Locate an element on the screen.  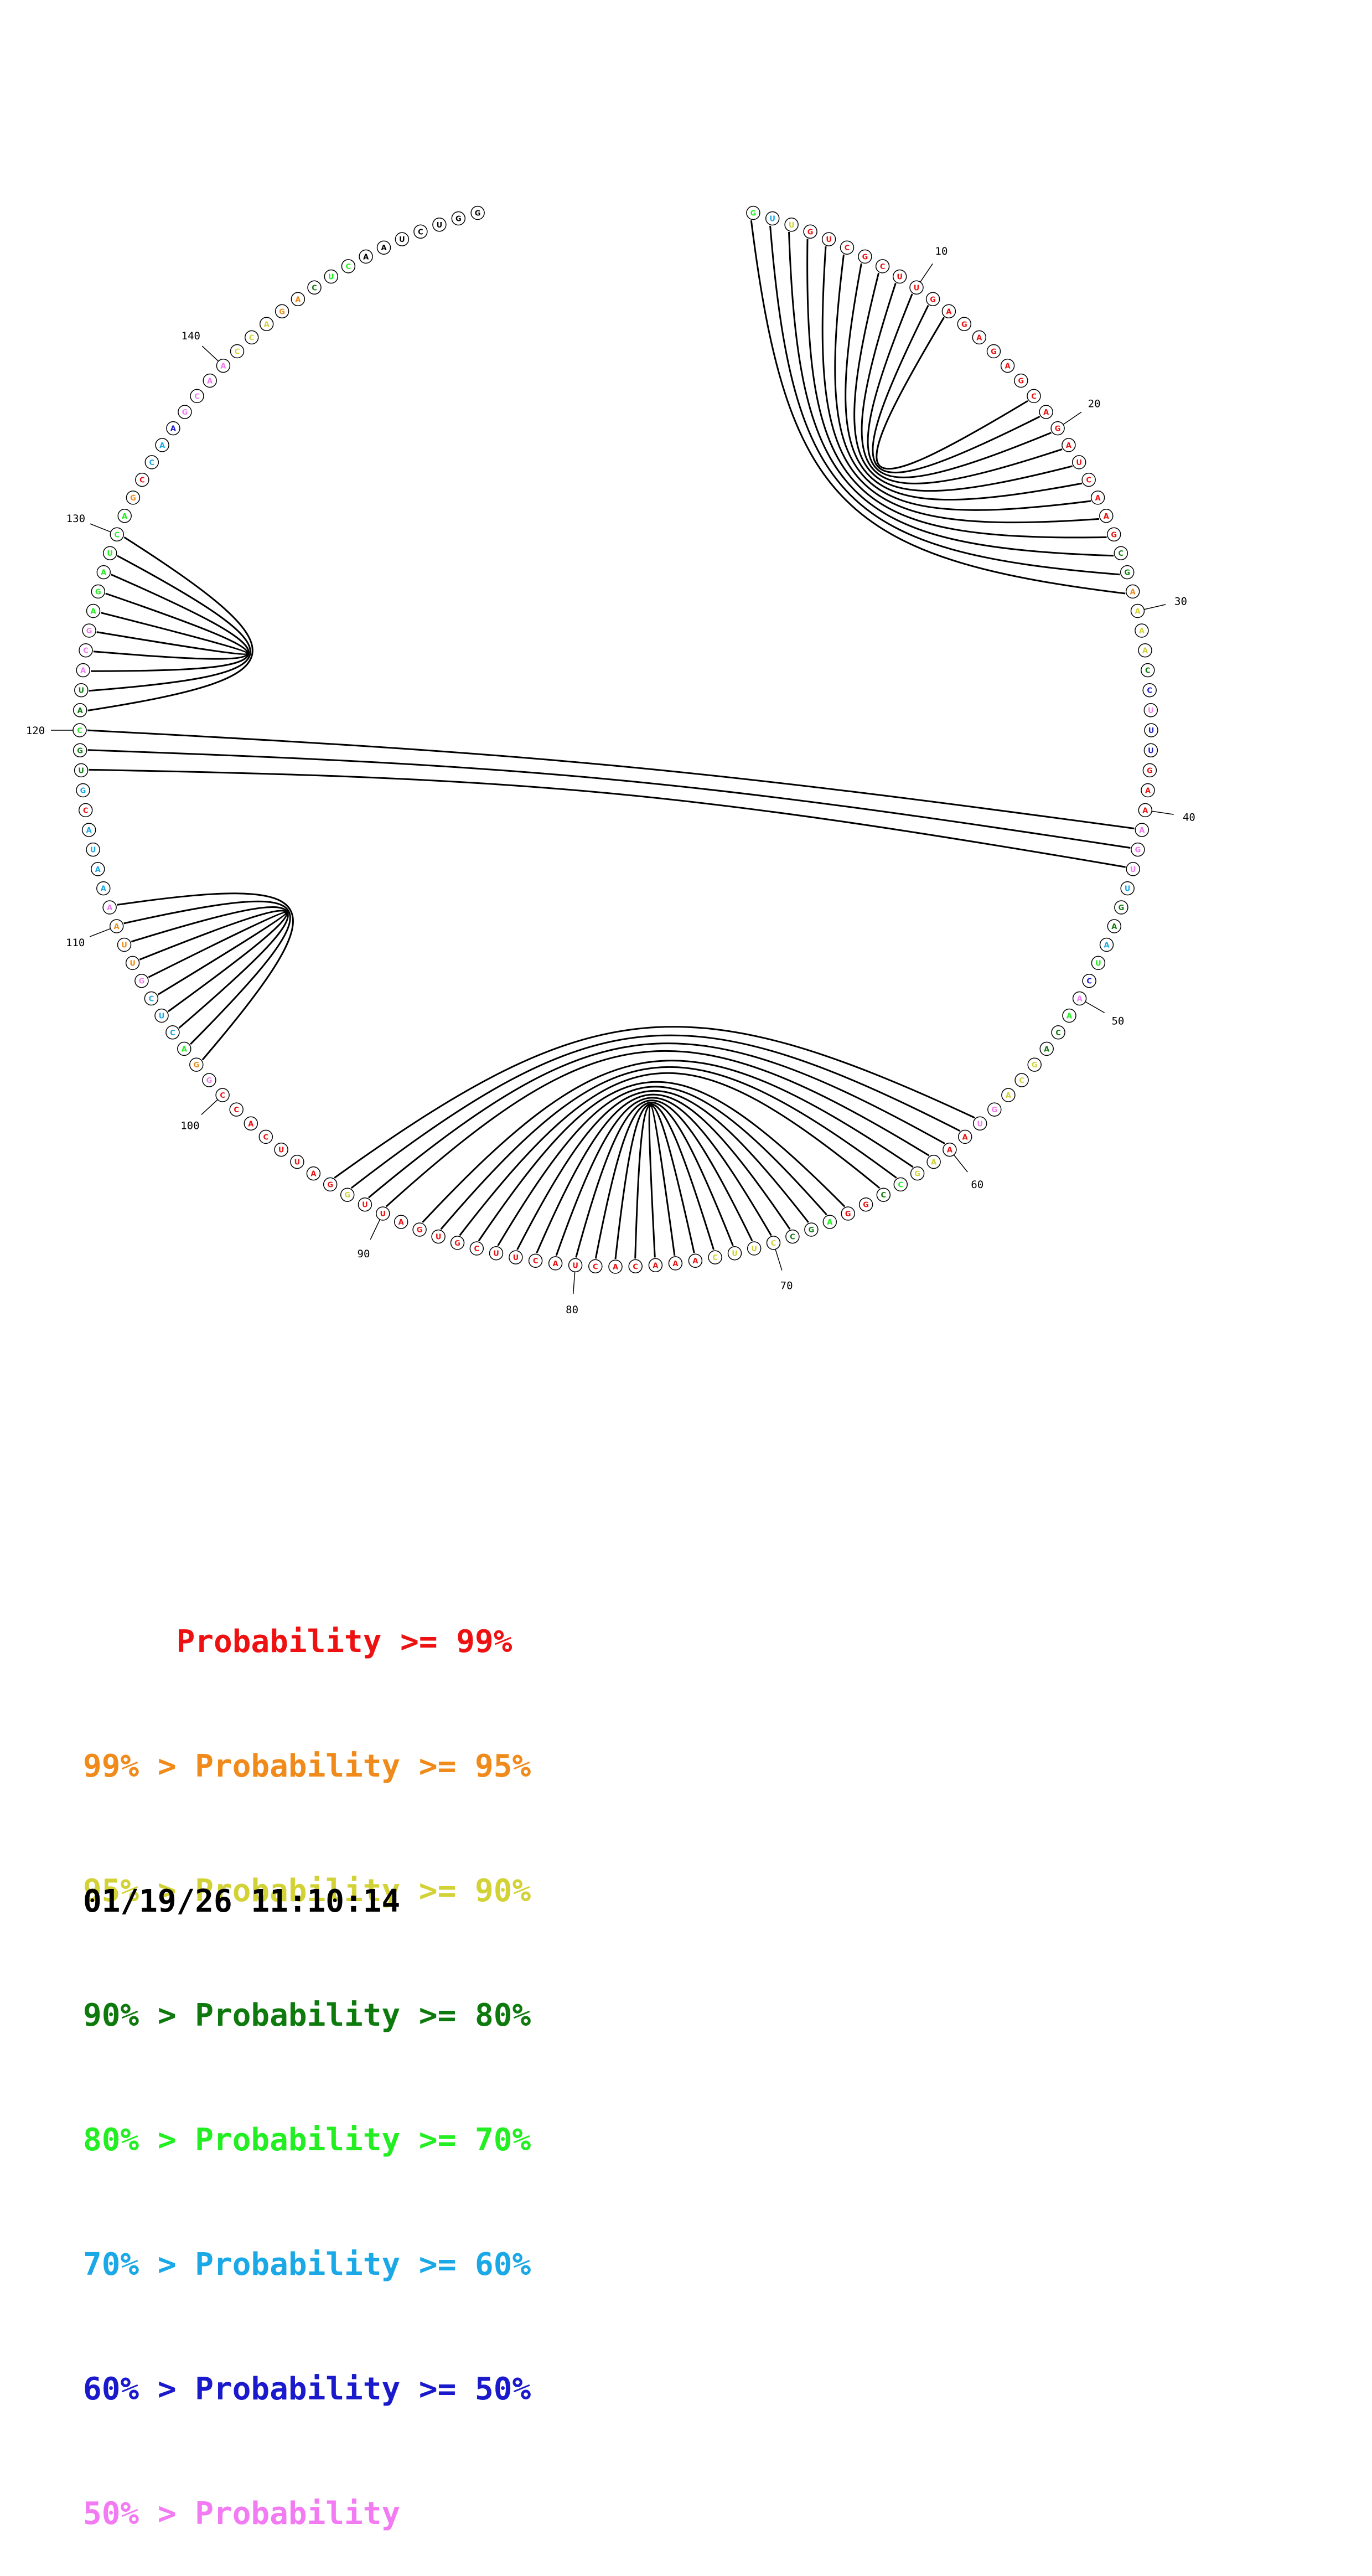
nucleotide-140: A is located at coordinates (223, 366).